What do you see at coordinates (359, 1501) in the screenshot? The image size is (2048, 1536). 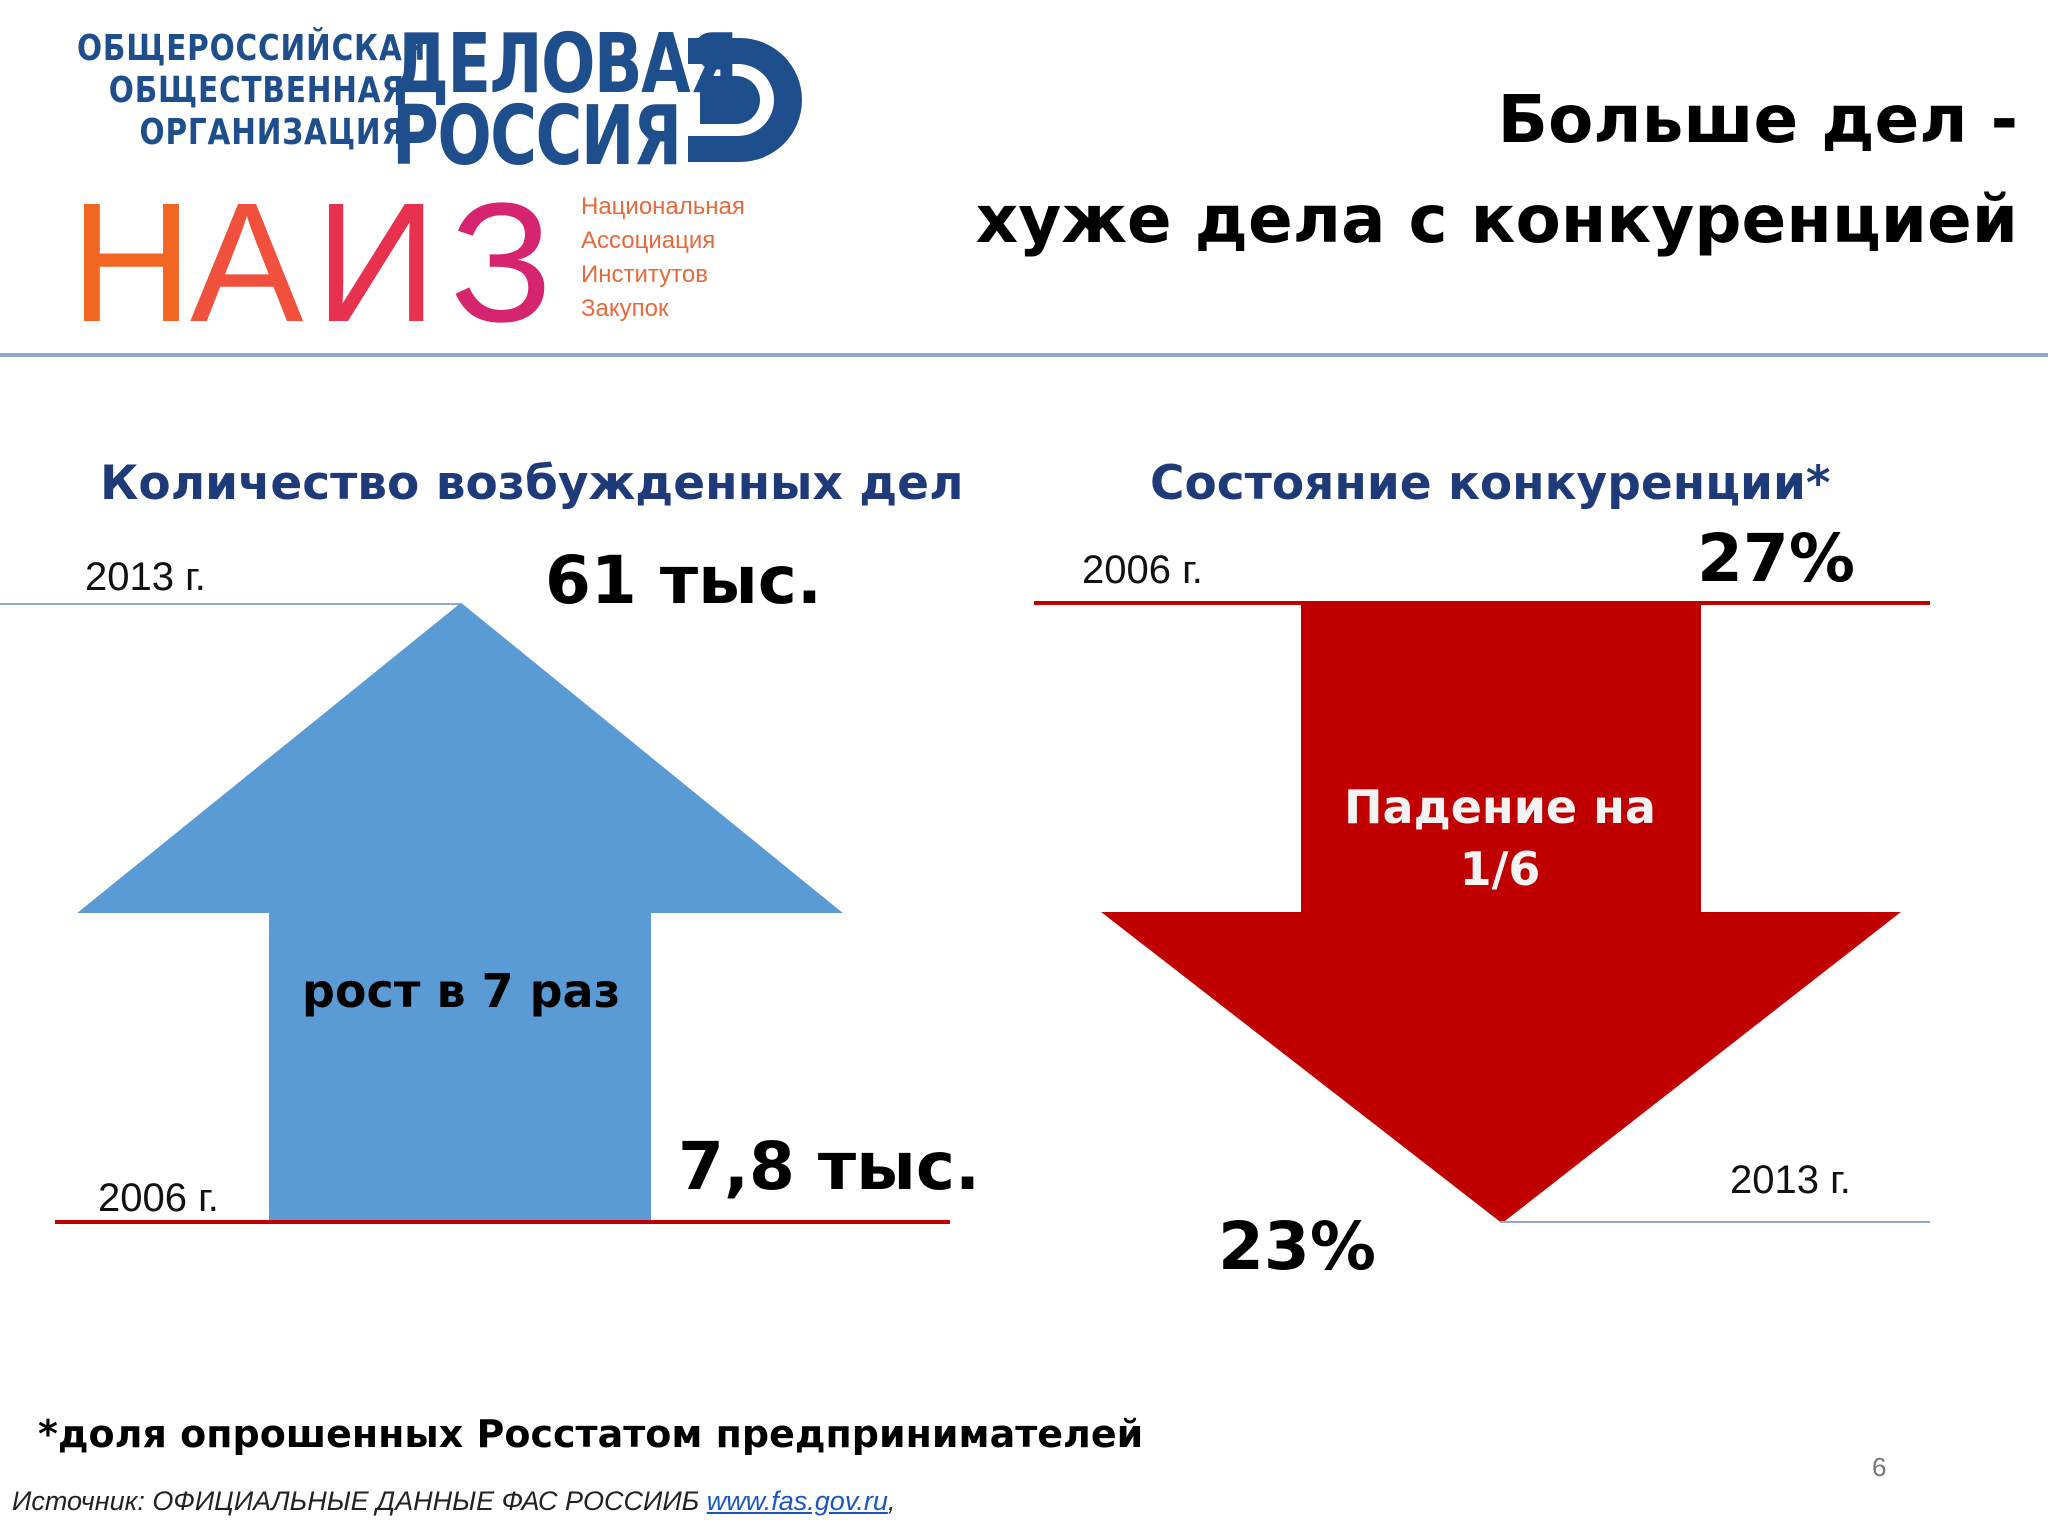 I see `source-prefix: Источник: ОФИЦИАЛЬНЫЕ ДАННЫЕ ФАС РОССИИБ` at bounding box center [359, 1501].